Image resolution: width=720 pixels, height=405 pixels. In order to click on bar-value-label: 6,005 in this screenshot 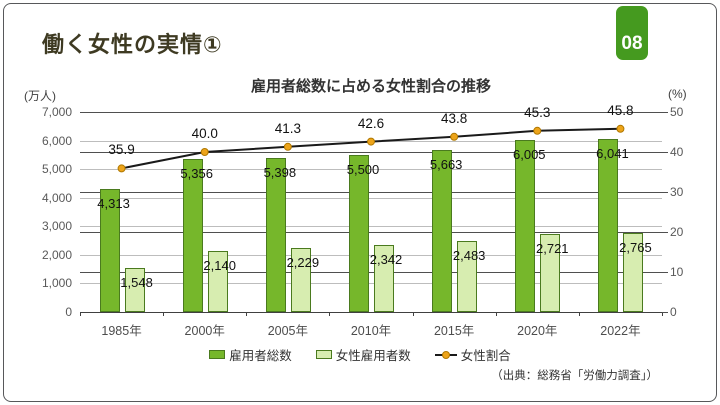, I will do `click(529, 155)`.